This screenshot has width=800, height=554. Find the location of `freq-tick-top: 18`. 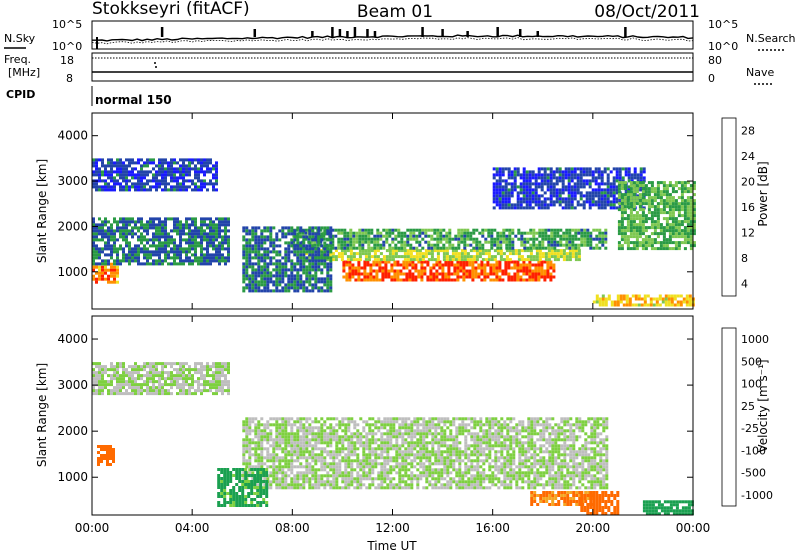

freq-tick-top: 18 is located at coordinates (67, 60).